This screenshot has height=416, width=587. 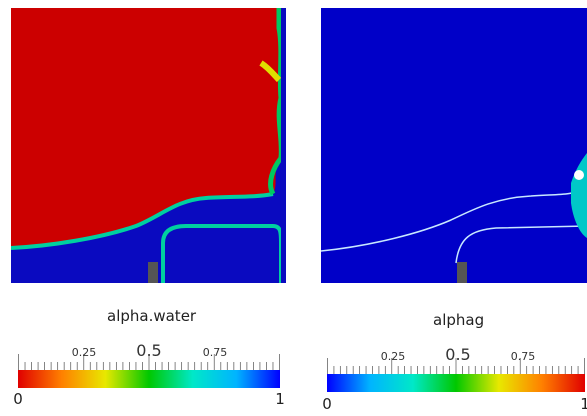 What do you see at coordinates (283, 145) in the screenshot?
I see `right-edge-air` at bounding box center [283, 145].